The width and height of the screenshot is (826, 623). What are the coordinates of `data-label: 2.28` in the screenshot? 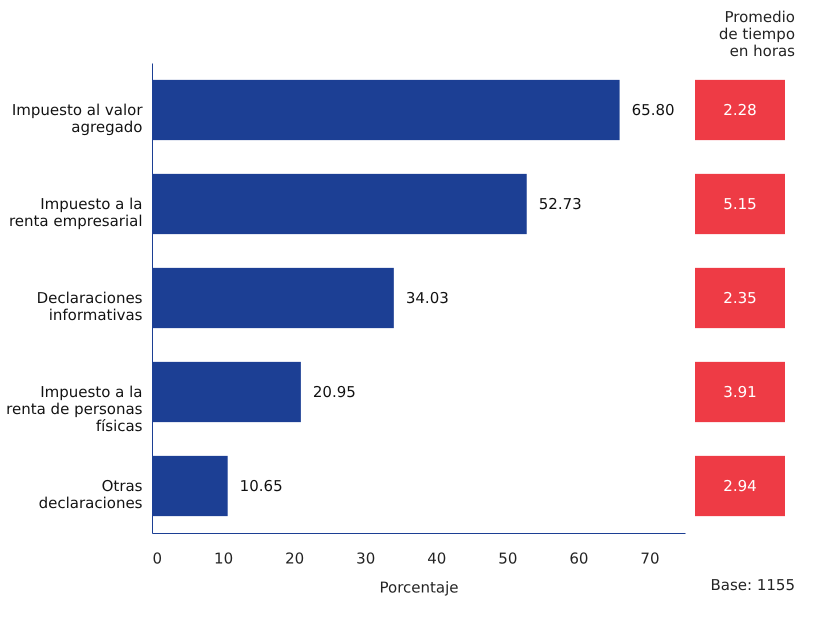 It's located at (740, 110).